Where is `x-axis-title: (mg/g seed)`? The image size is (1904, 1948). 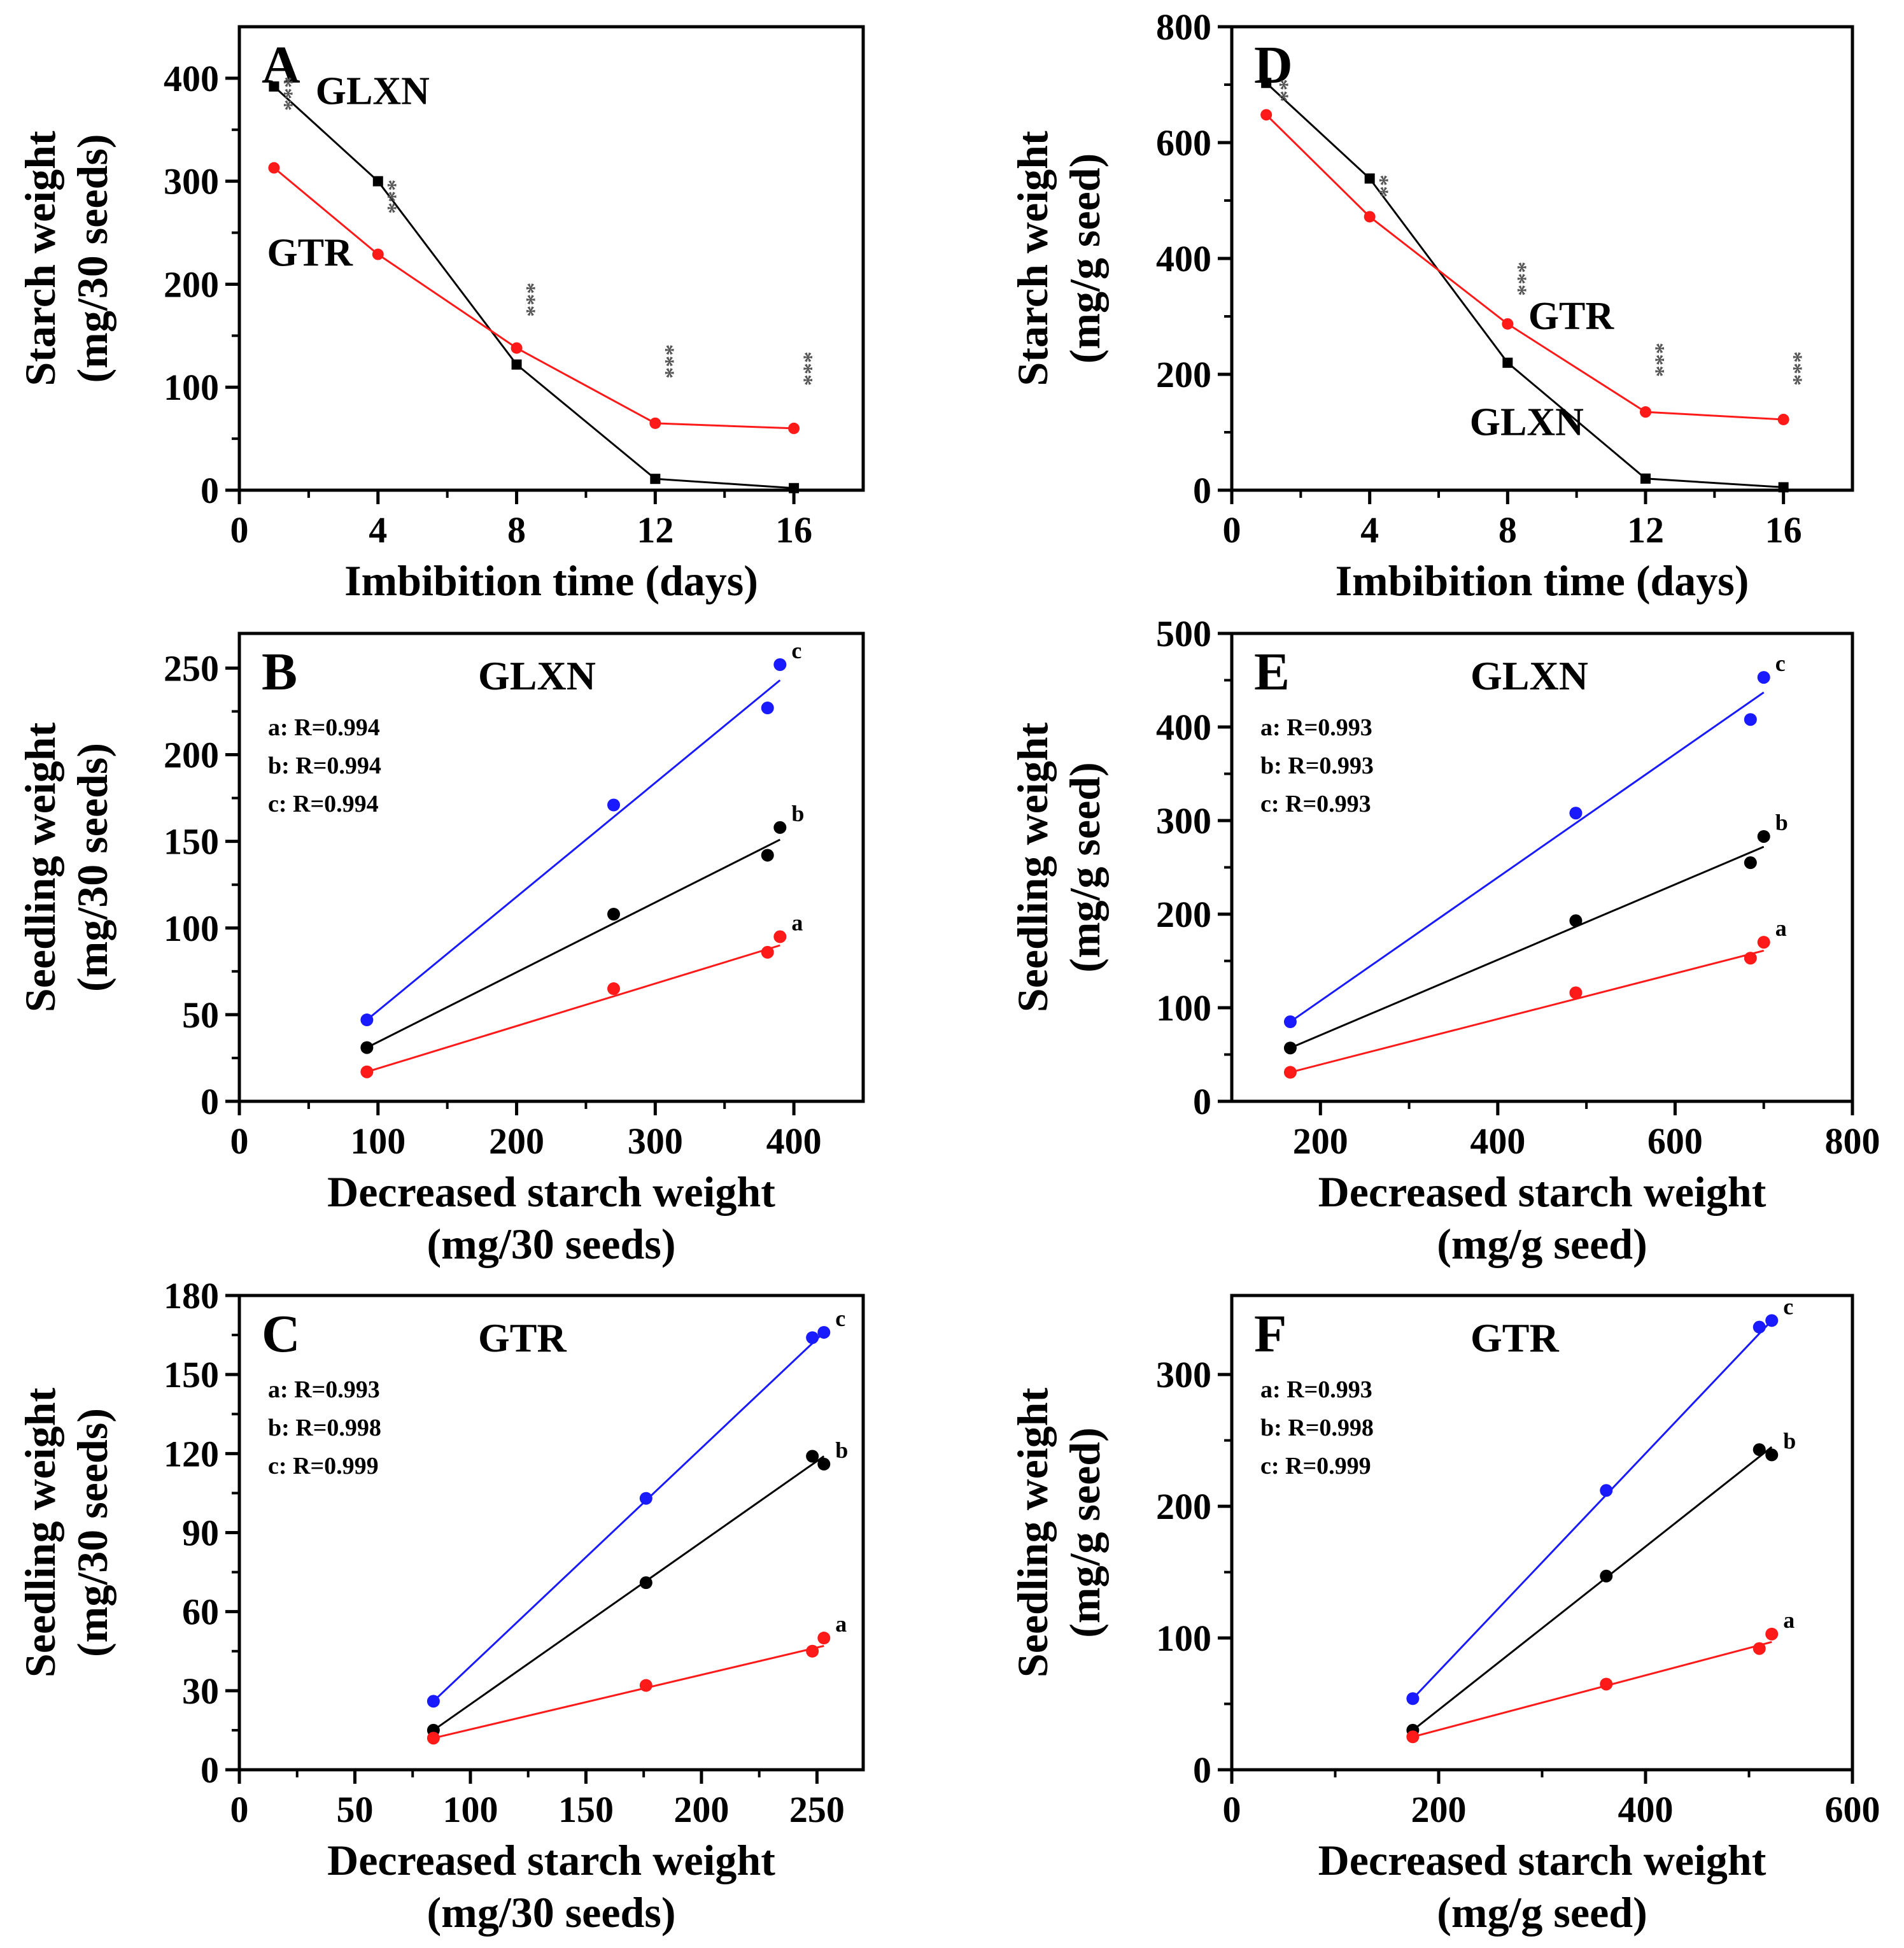 x-axis-title: (mg/g seed) is located at coordinates (1542, 1244).